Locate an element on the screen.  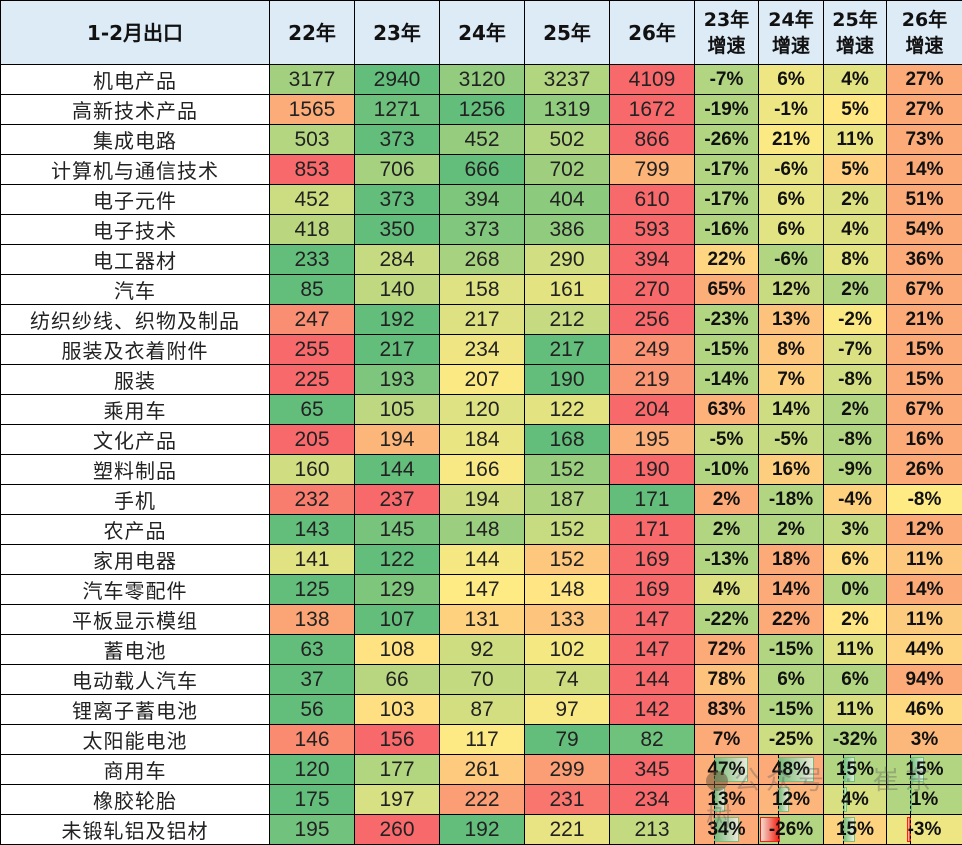
growth-value: 3% is located at coordinates (854, 529).